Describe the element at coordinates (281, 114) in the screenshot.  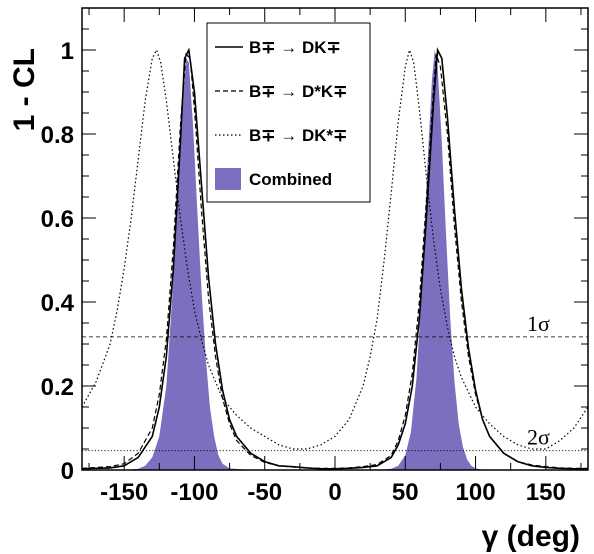
I see `legend-entries: B∓ → DK∓ B∓ → D*K∓ B∓ → DK*∓ Combined` at that location.